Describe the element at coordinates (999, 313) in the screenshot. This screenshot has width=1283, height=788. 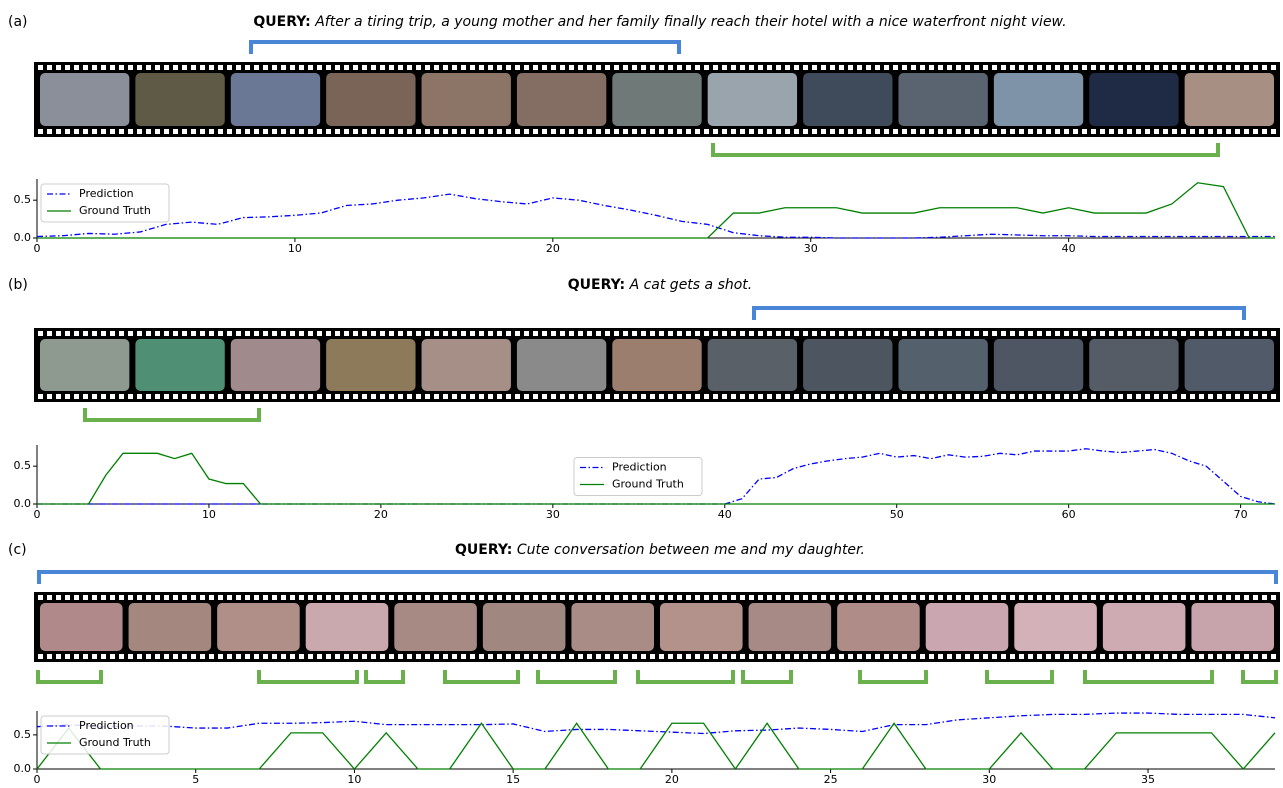
I see `predicted-span` at that location.